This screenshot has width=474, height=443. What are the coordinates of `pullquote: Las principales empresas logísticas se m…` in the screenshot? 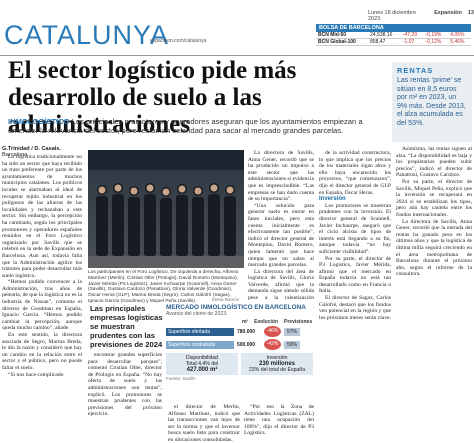 It's located at (126, 326).